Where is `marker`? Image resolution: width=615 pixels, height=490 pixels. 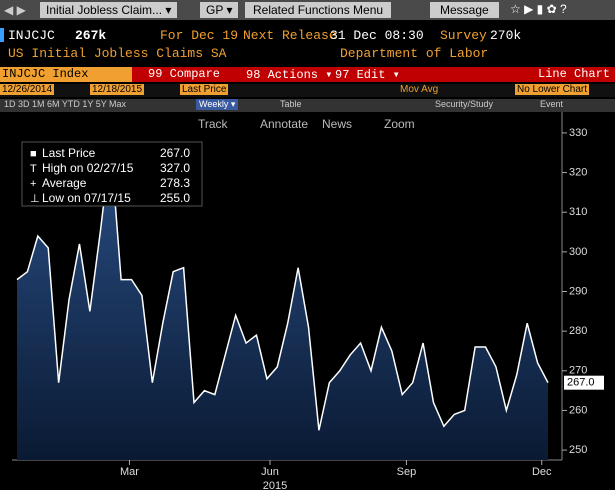 marker is located at coordinates (2, 35).